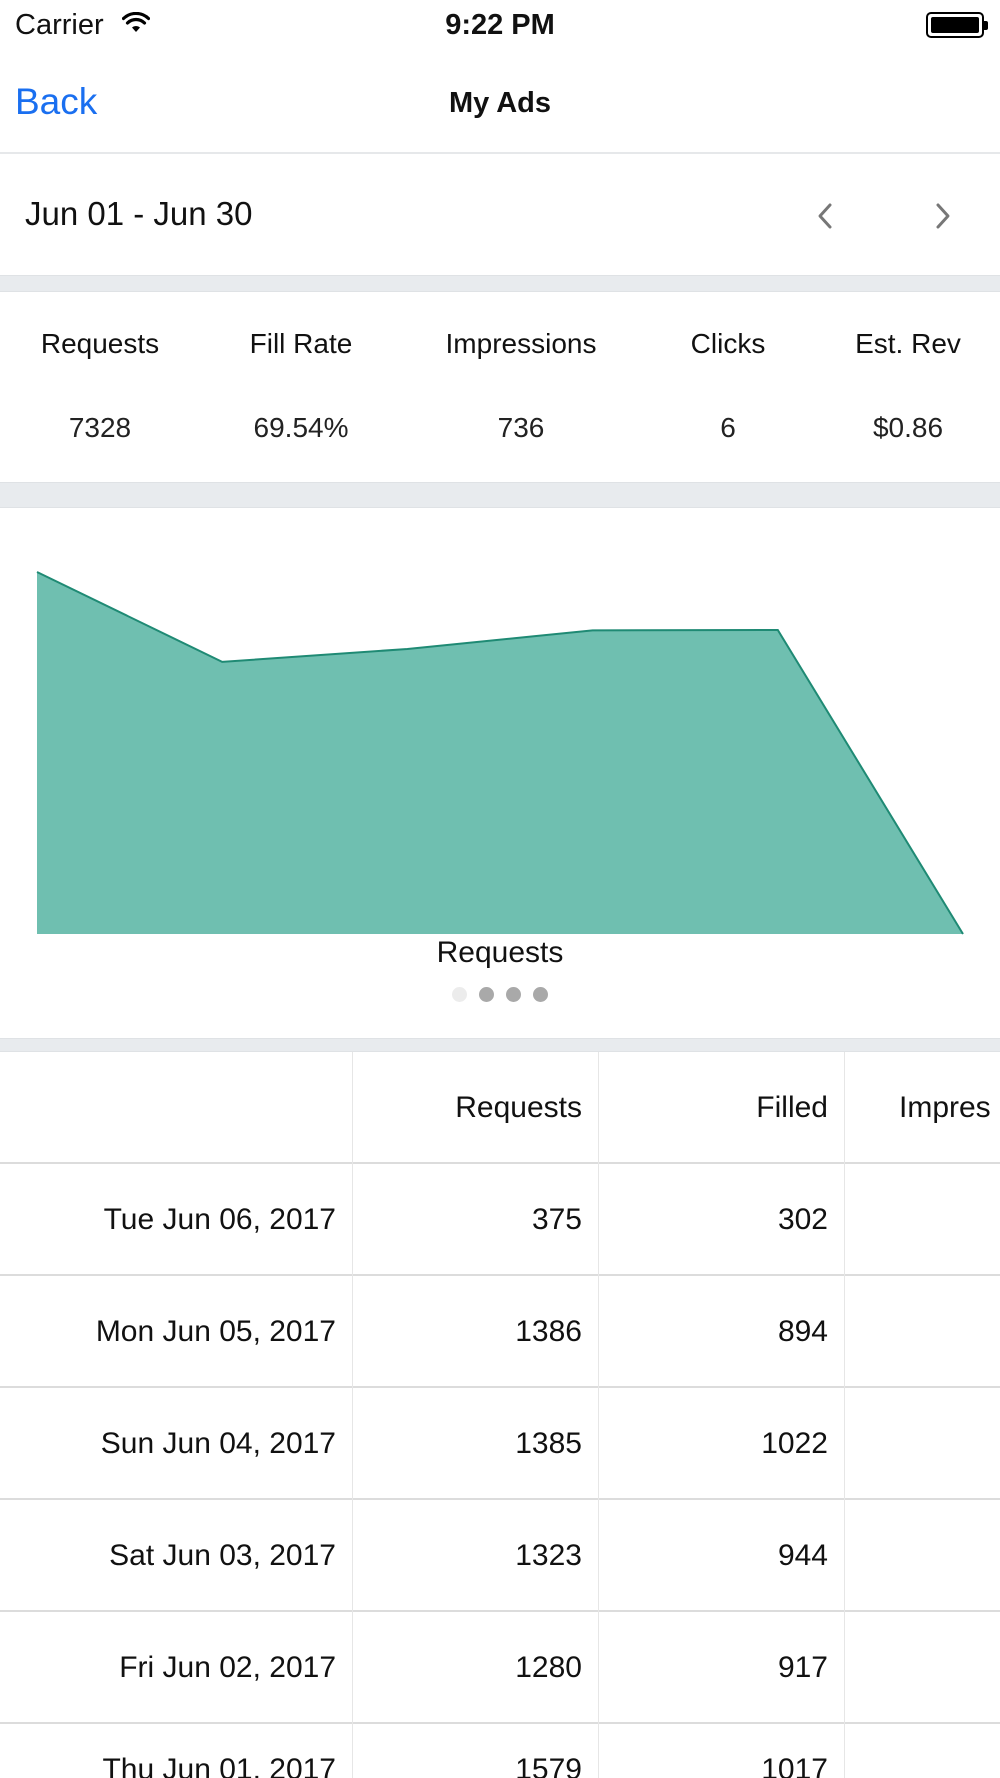  I want to click on back-button: Back, so click(56, 101).